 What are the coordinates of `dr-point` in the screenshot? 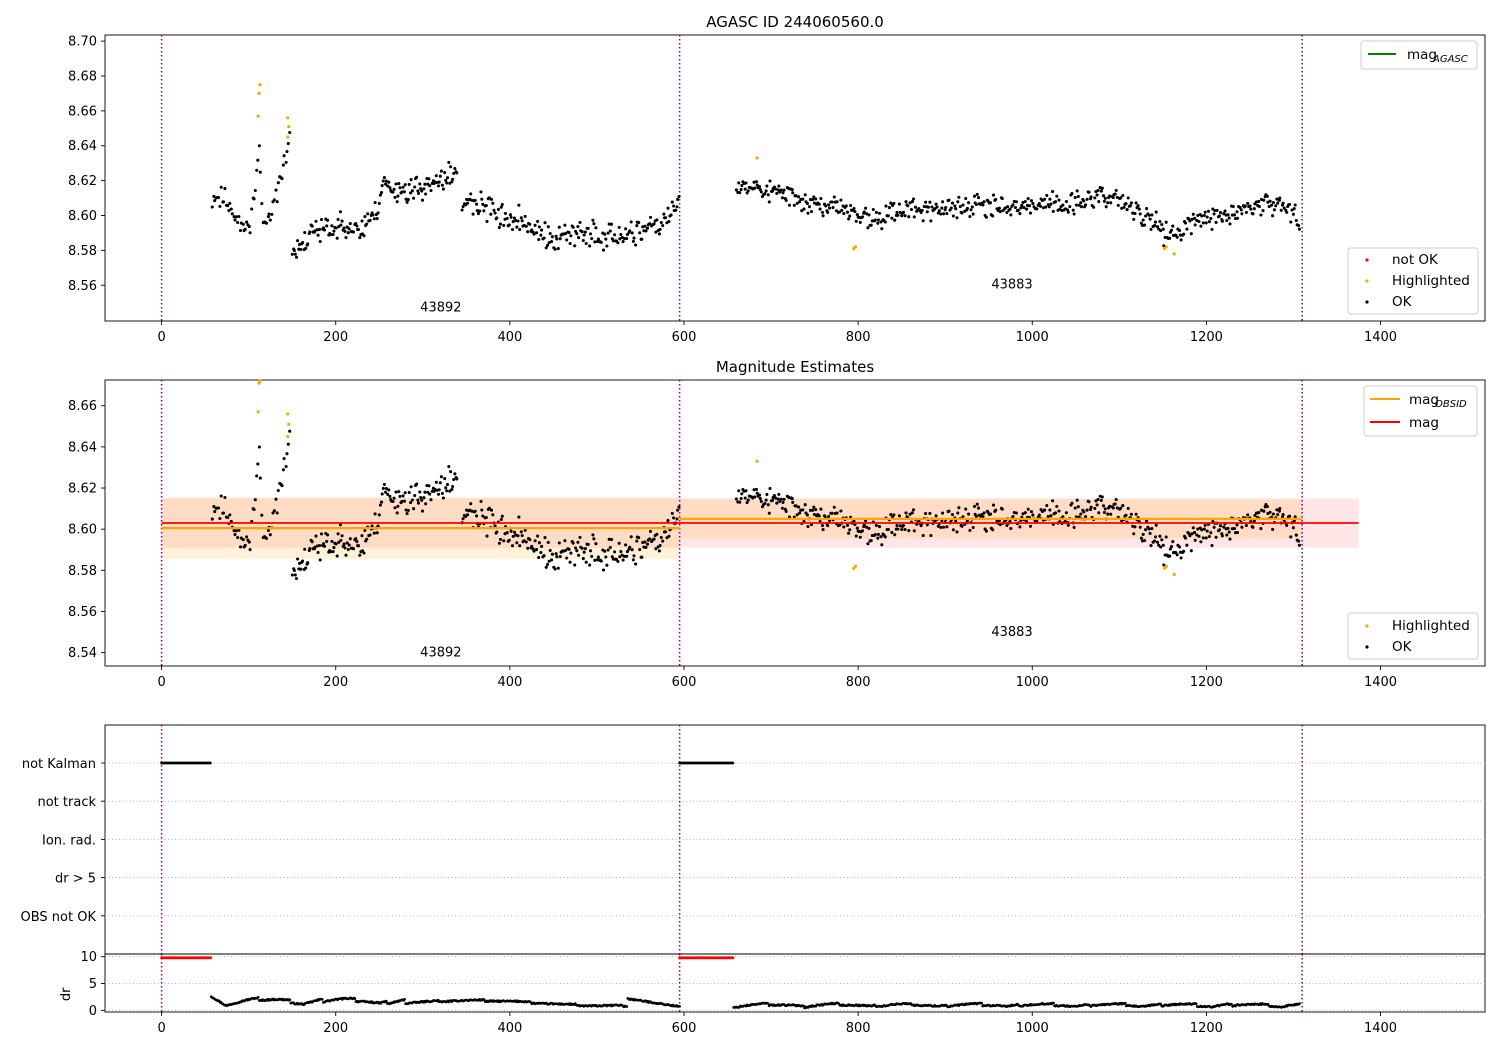 It's located at (627, 1006).